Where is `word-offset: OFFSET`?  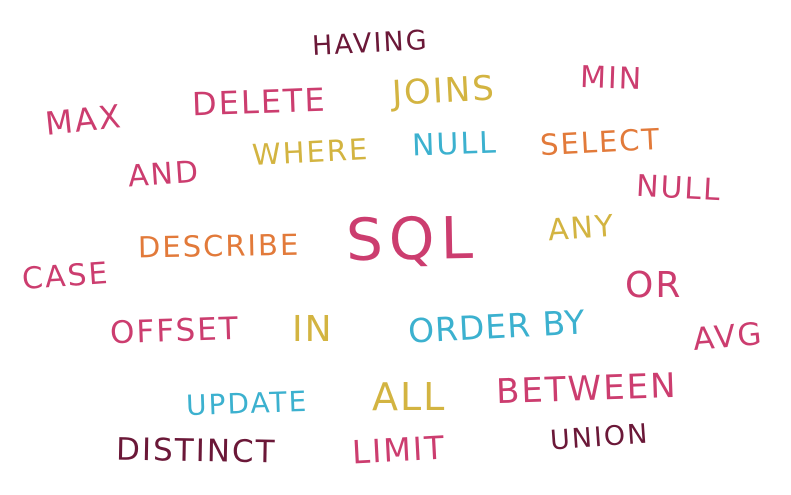 word-offset: OFFSET is located at coordinates (175, 331).